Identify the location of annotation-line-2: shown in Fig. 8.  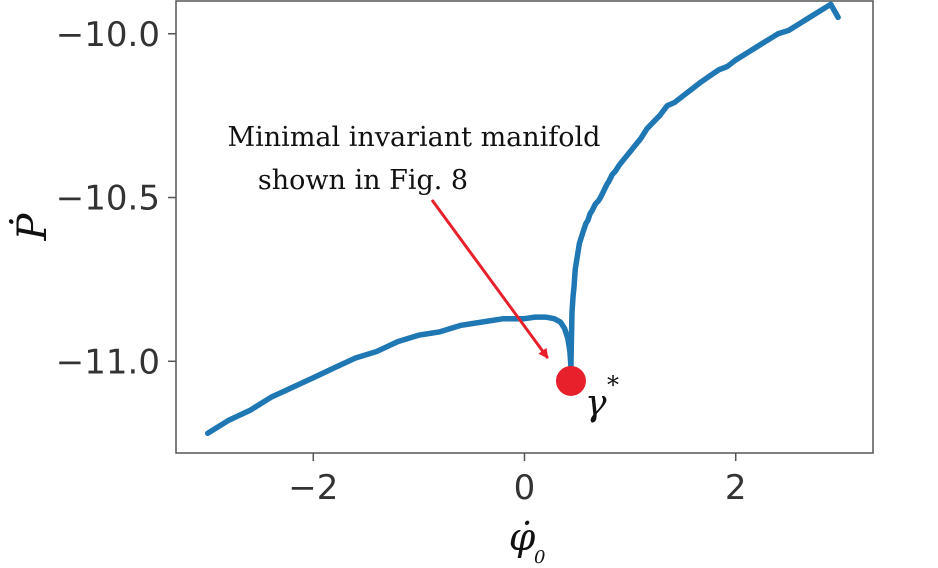
(363, 180).